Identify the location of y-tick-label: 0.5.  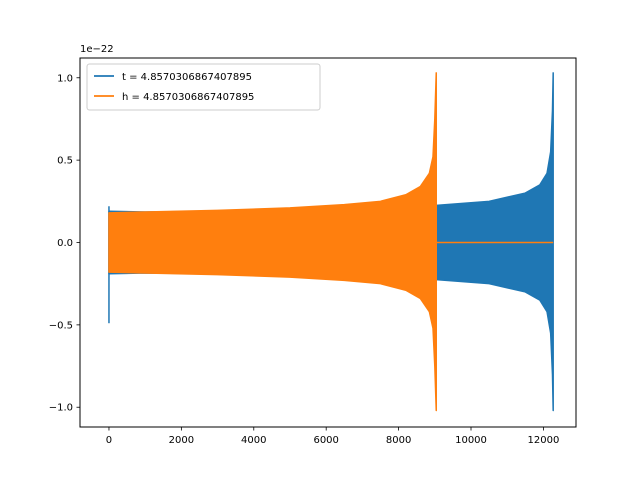
(65, 161).